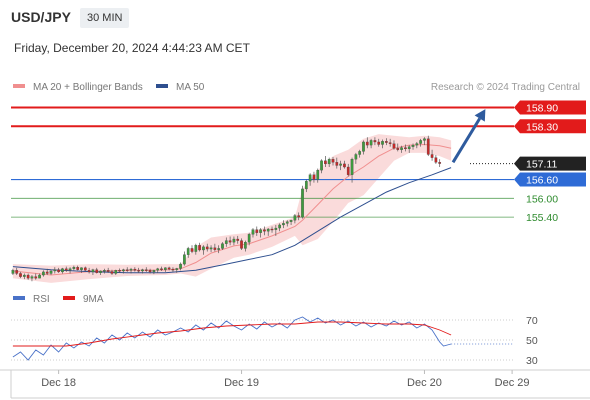 Image resolution: width=590 pixels, height=400 pixels. What do you see at coordinates (480, 115) in the screenshot?
I see `forecast-arrow-head` at bounding box center [480, 115].